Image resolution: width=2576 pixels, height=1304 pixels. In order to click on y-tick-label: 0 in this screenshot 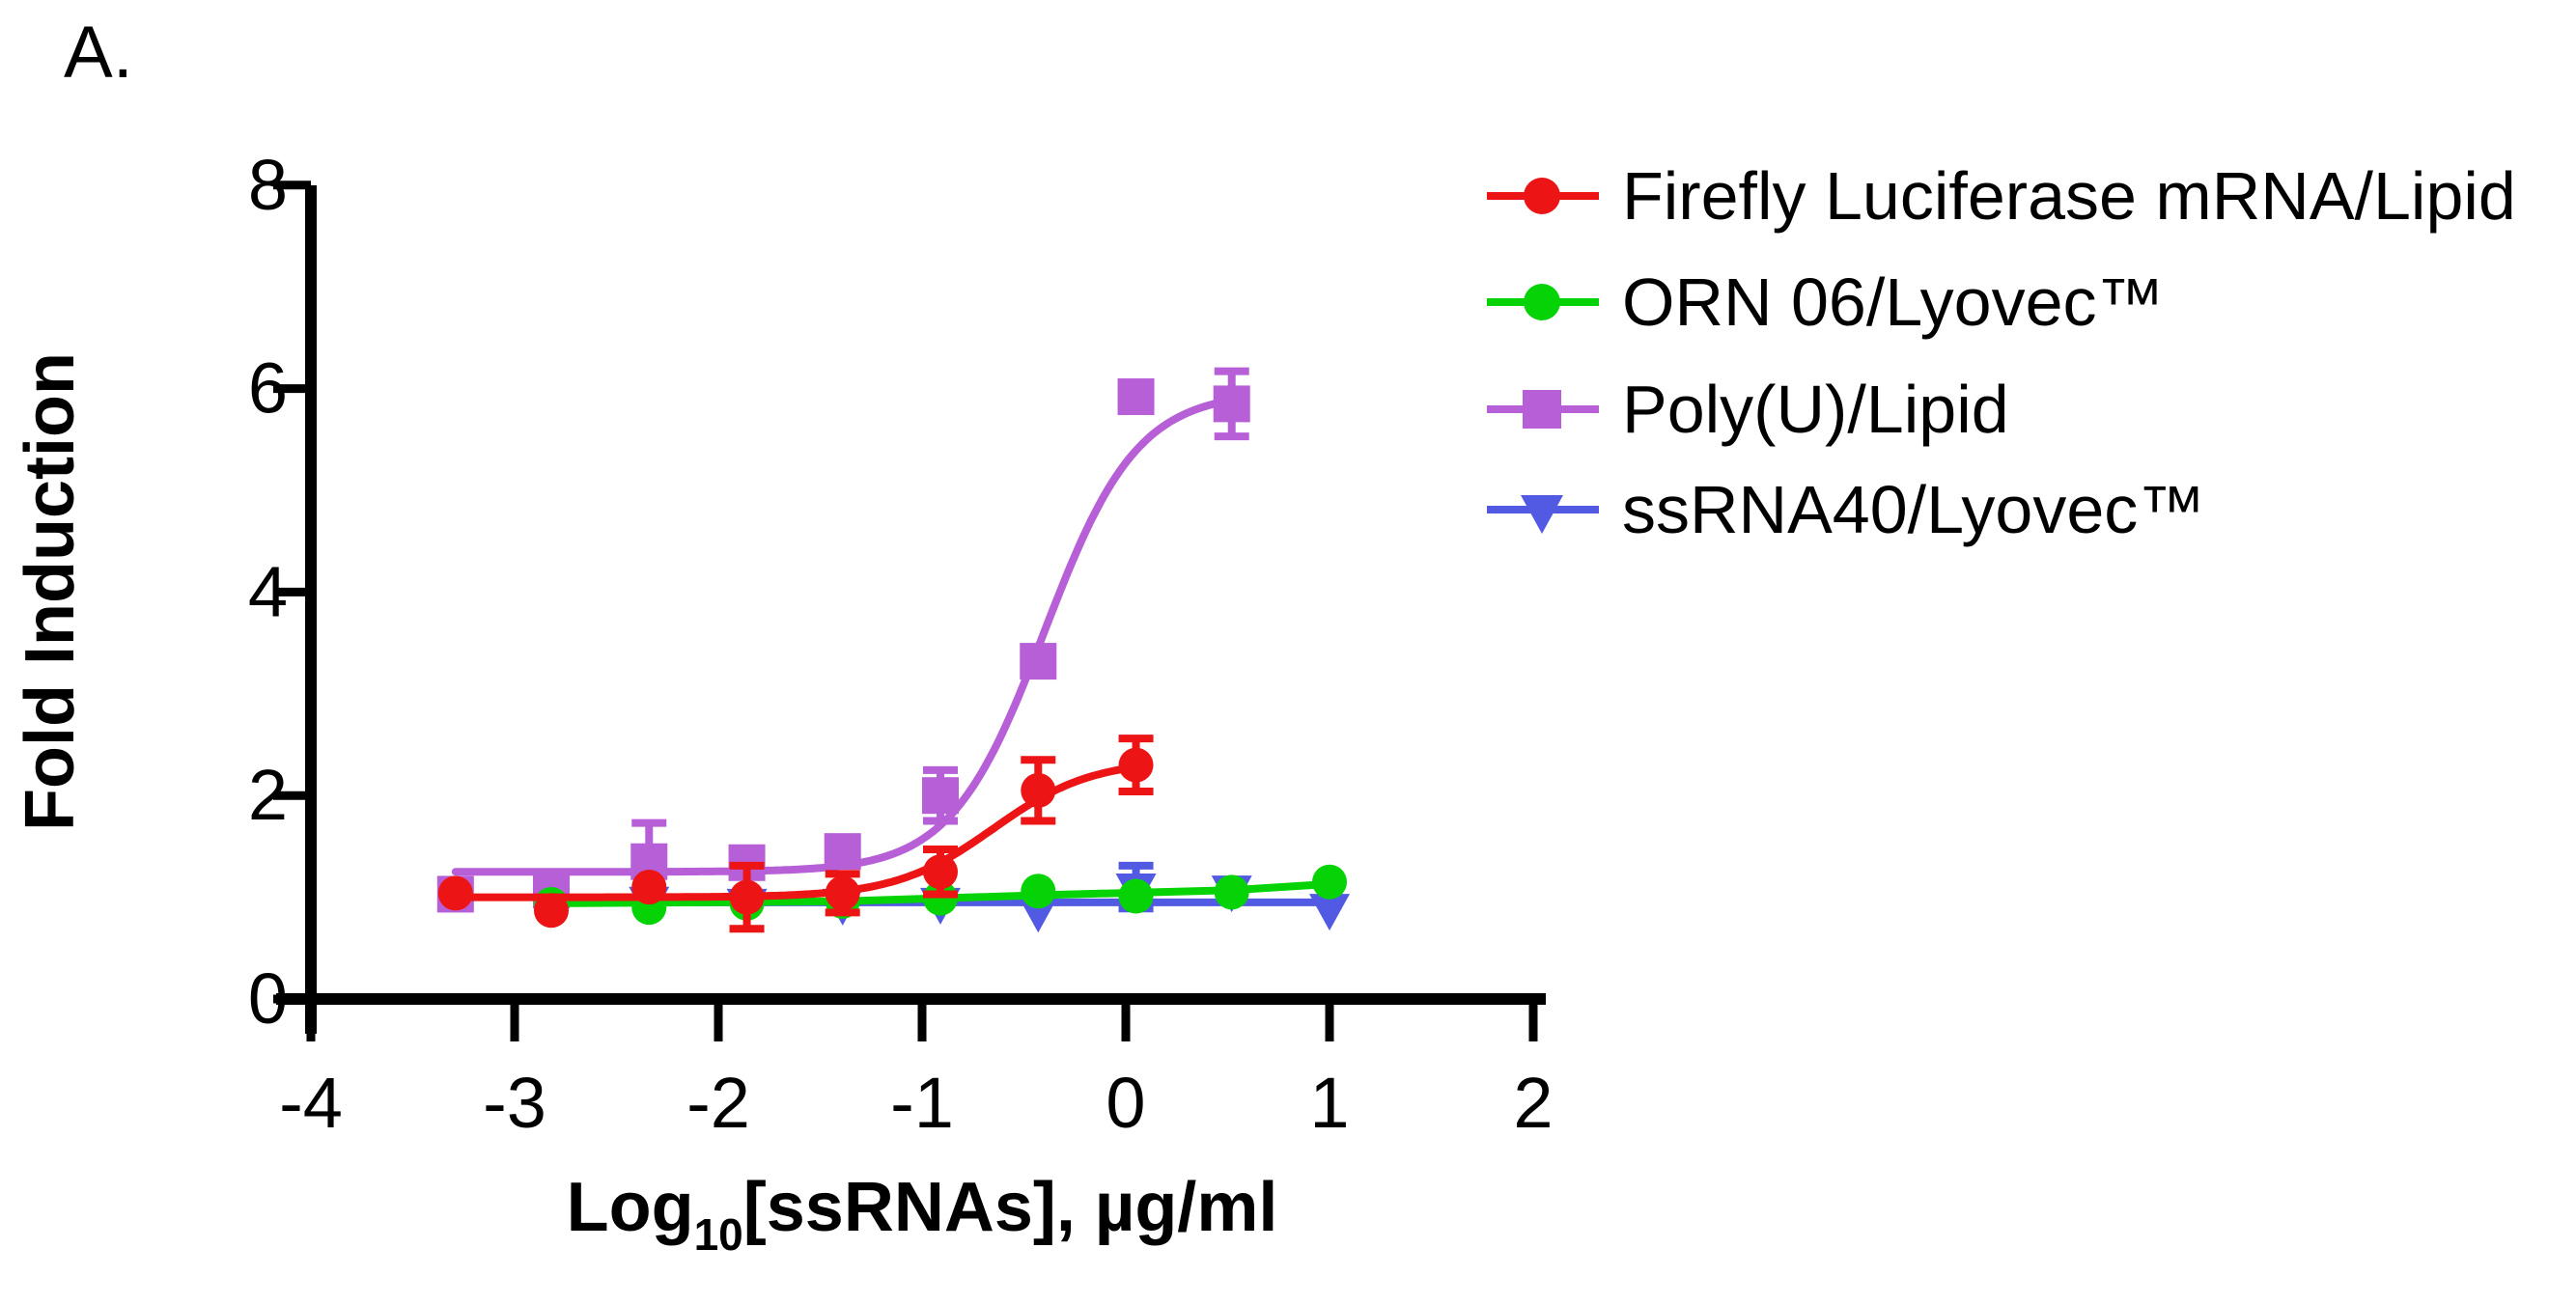, I will do `click(268, 999)`.